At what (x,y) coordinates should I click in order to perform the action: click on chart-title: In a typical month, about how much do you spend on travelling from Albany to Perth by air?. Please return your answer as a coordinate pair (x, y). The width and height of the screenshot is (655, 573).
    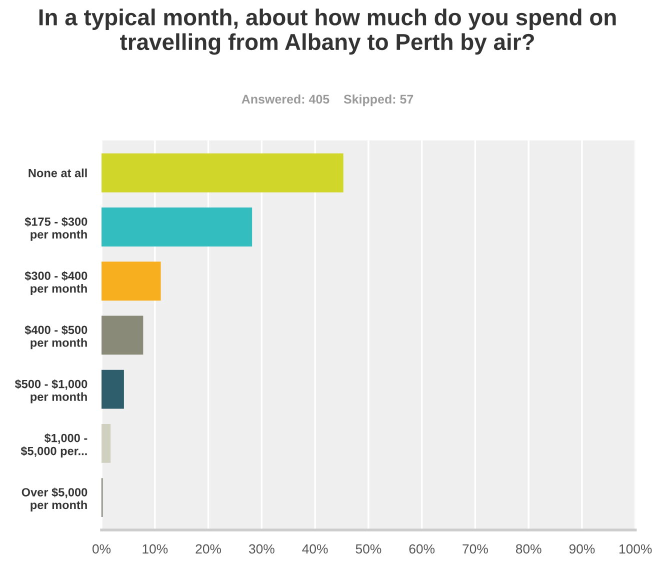
    Looking at the image, I should click on (327, 31).